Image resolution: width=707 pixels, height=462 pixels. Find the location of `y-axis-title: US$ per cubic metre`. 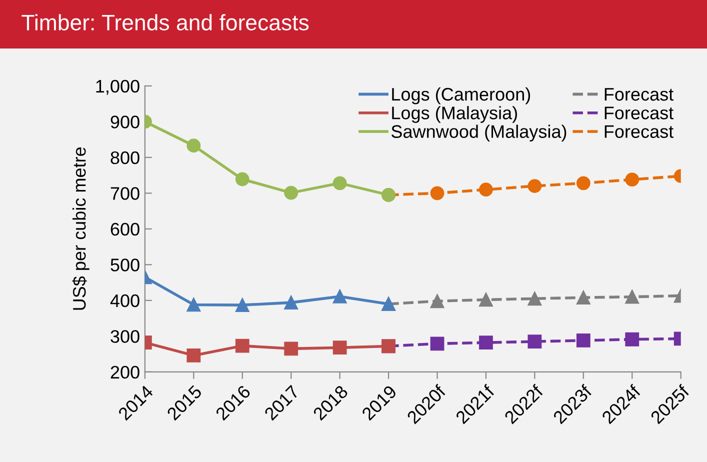

y-axis-title: US$ per cubic metre is located at coordinates (81, 228).